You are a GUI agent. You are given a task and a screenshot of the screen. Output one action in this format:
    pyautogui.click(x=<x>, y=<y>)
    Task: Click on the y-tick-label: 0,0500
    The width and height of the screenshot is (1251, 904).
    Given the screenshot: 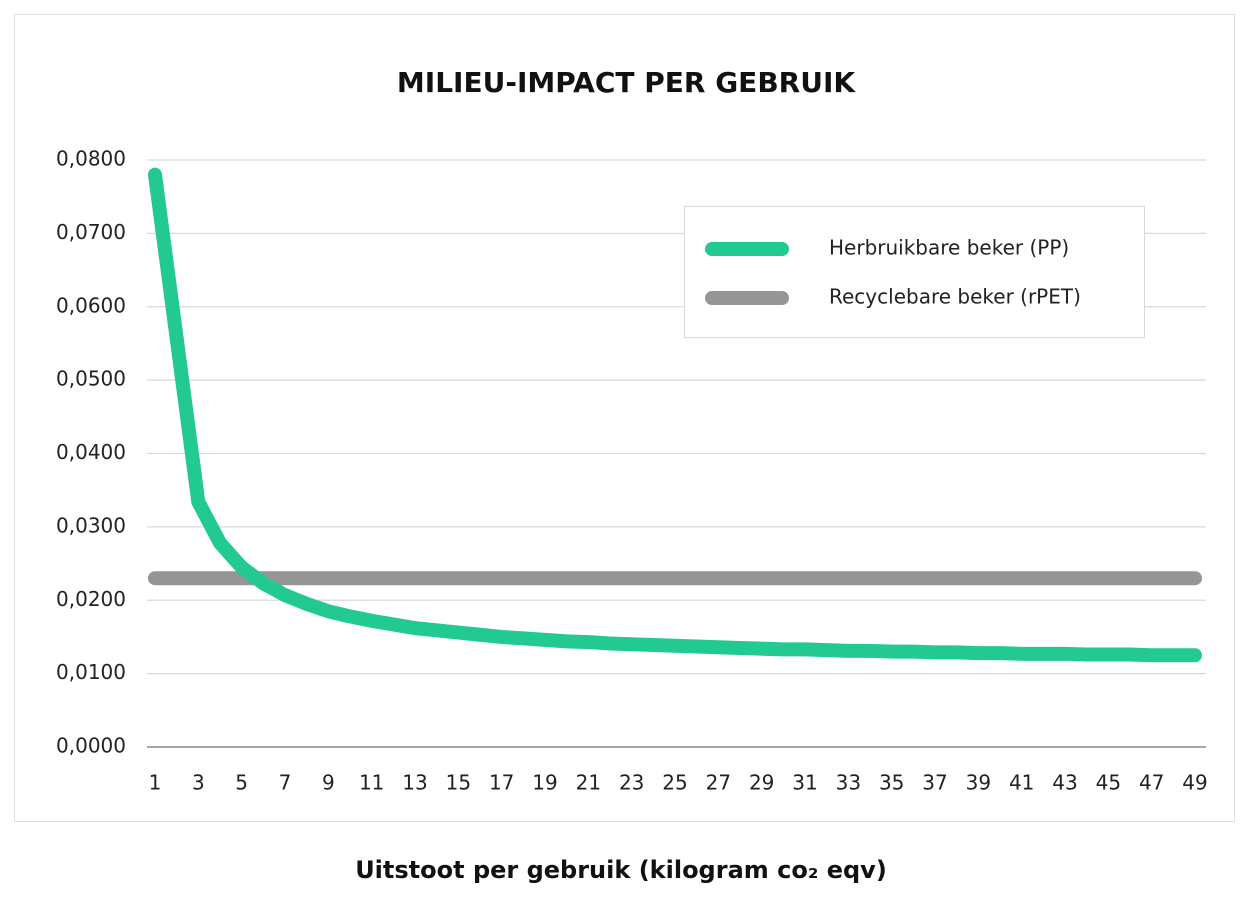 What is the action you would take?
    pyautogui.click(x=91, y=379)
    